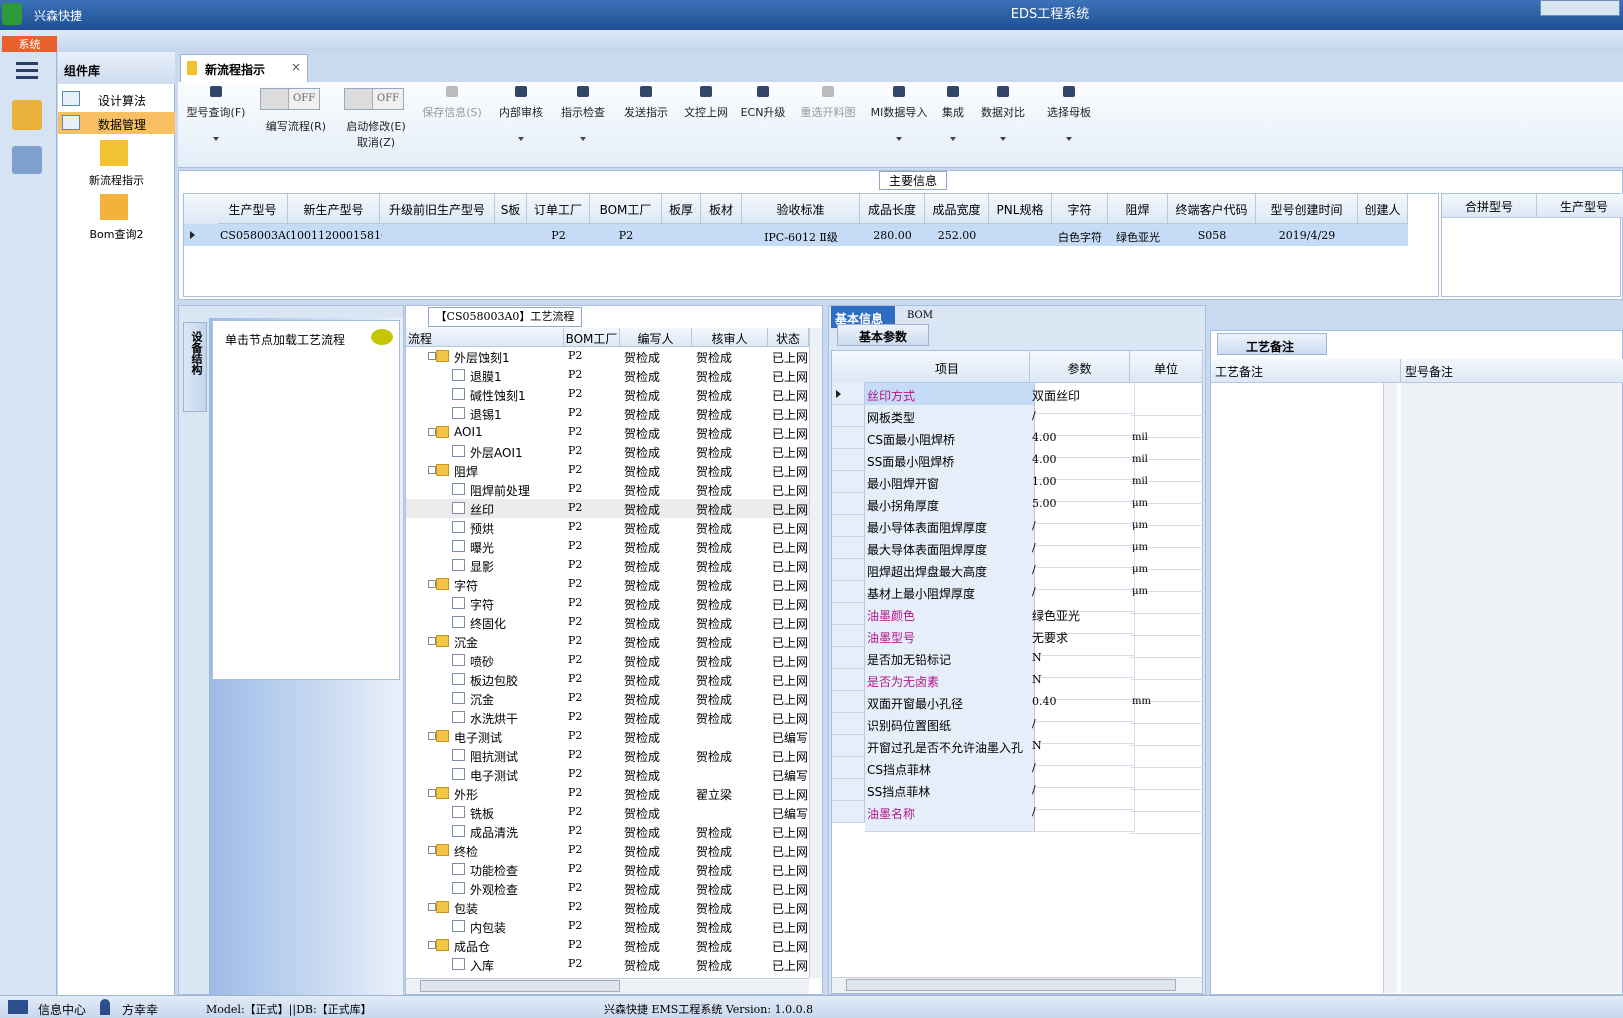 The image size is (1623, 1018). I want to click on nav-item: 数据管理, so click(116, 123).